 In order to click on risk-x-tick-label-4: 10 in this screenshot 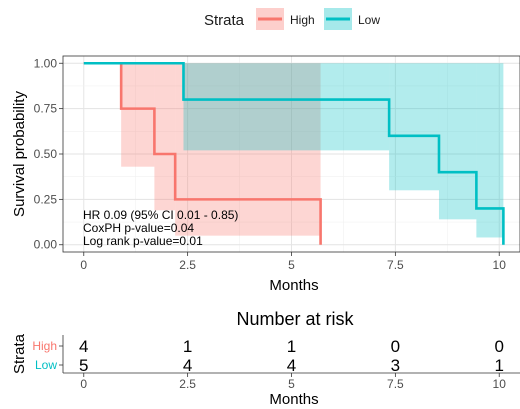, I will do `click(500, 384)`.